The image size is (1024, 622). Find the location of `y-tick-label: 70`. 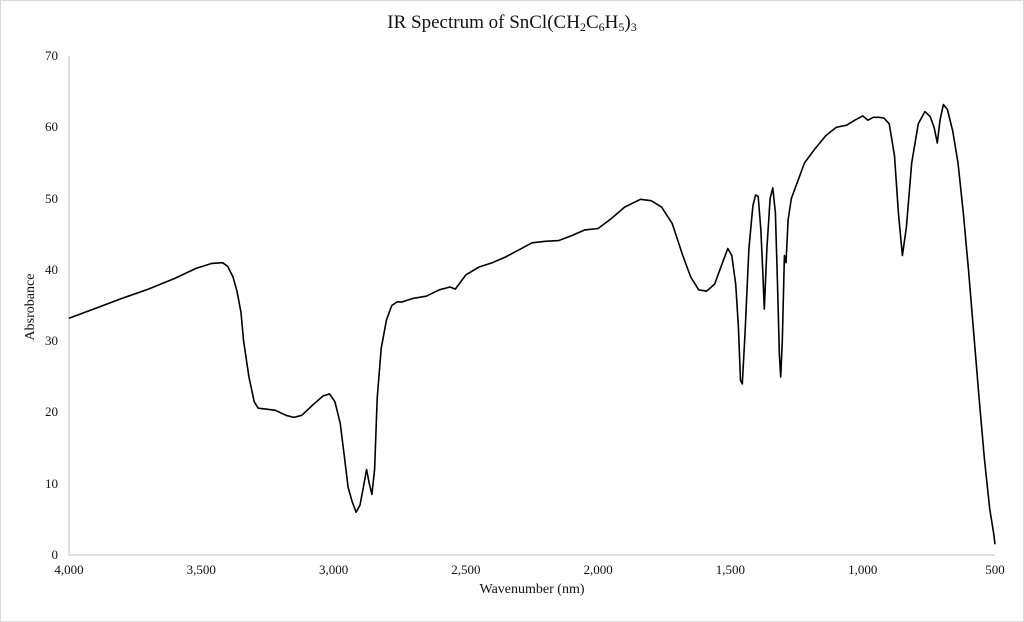

y-tick-label: 70 is located at coordinates (51, 55).